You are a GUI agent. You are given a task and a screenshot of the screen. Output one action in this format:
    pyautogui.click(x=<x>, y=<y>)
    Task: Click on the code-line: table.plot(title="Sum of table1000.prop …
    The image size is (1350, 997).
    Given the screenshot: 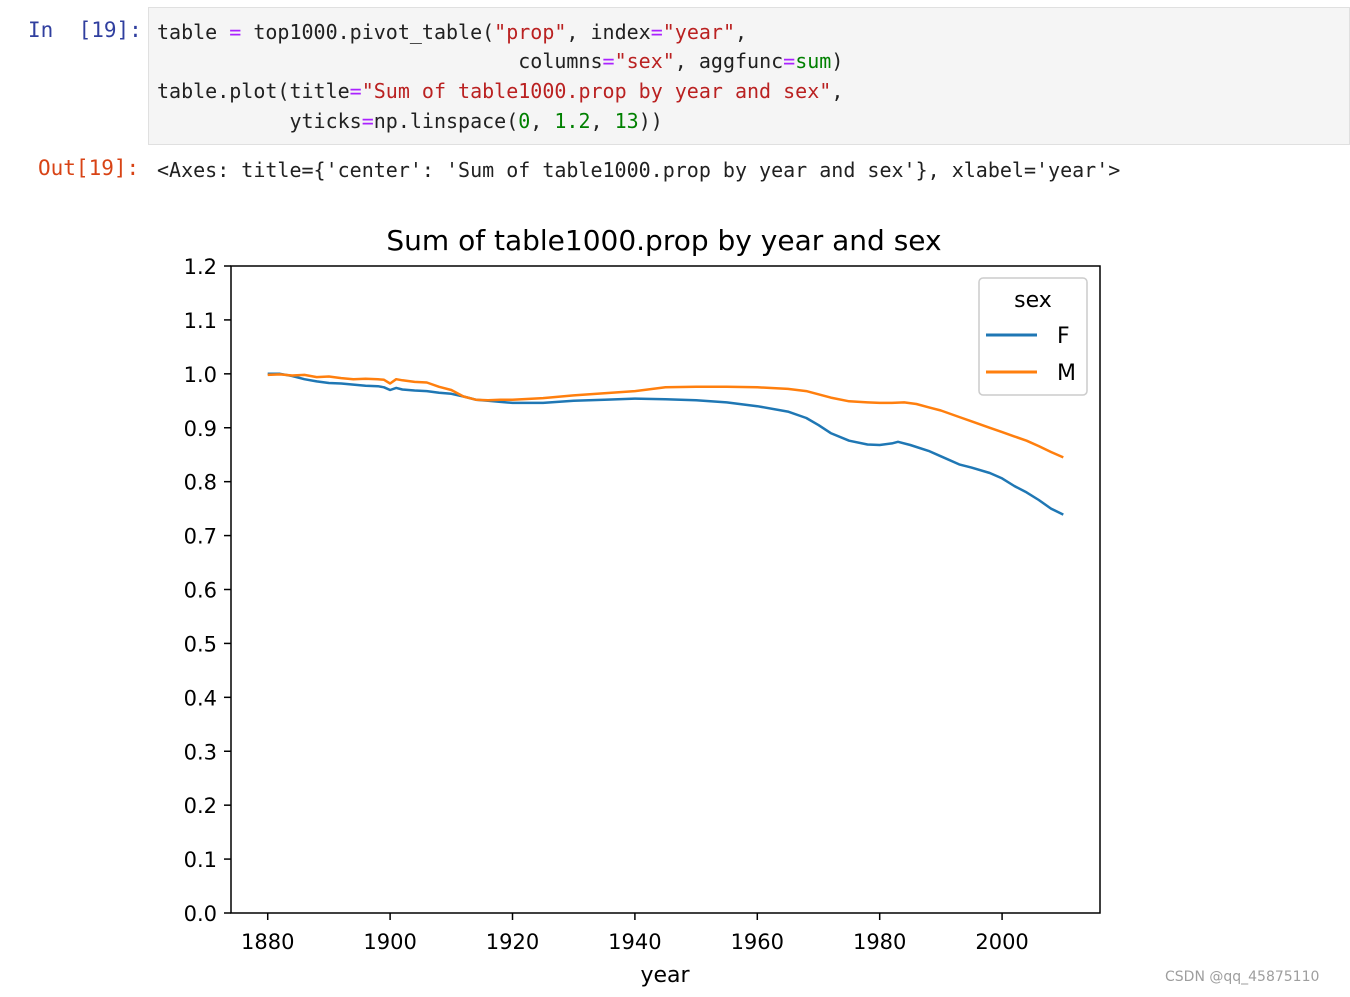 What is the action you would take?
    pyautogui.click(x=500, y=91)
    